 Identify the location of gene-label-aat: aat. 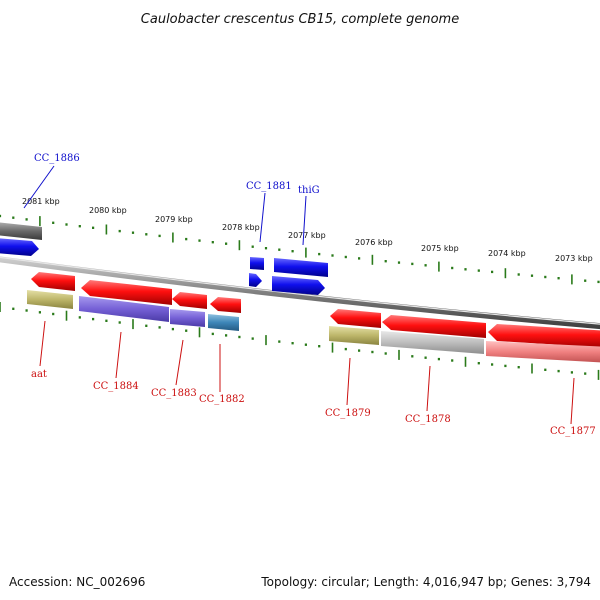
(39, 374).